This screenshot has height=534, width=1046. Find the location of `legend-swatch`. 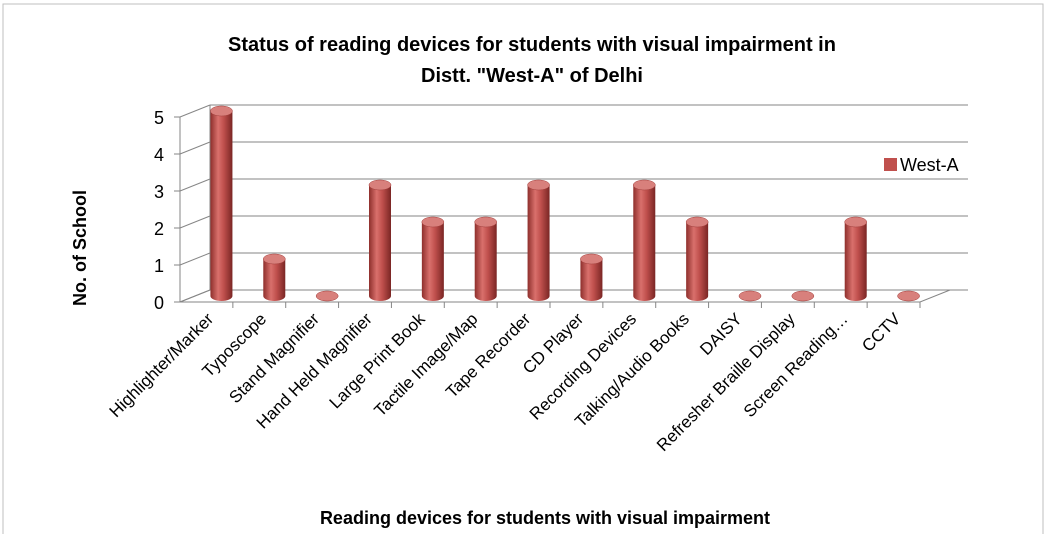

legend-swatch is located at coordinates (890, 164).